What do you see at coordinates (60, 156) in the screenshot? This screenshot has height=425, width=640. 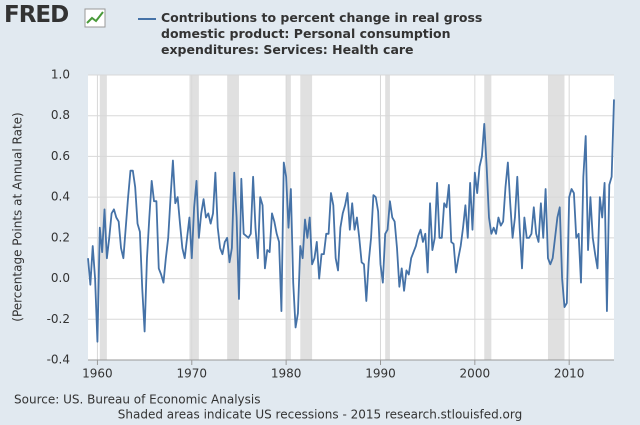 I see `y-tick-label: 0.6` at bounding box center [60, 156].